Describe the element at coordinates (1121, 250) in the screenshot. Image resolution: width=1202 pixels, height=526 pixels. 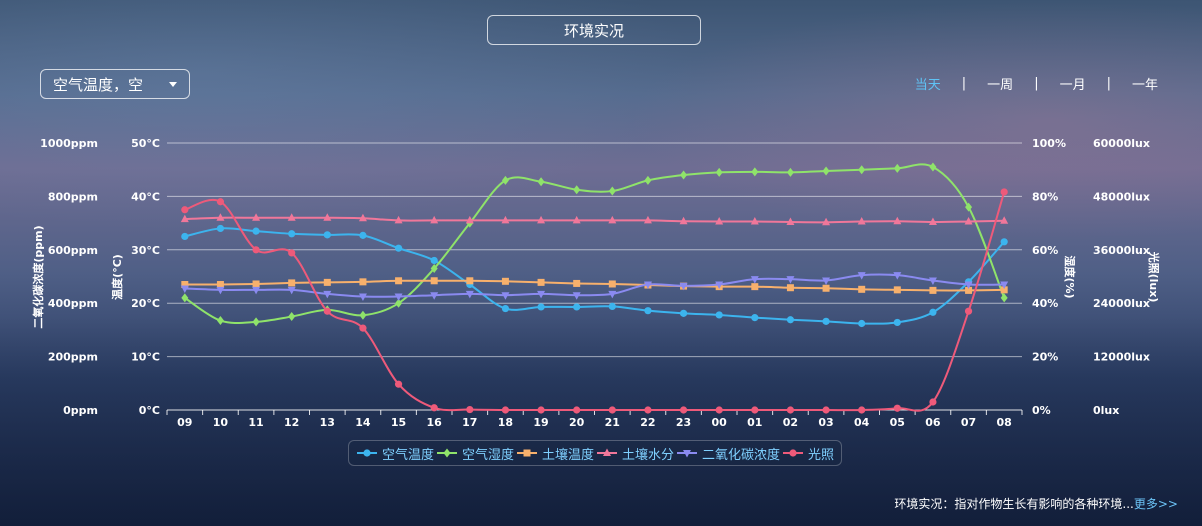
I see `light-tick-label: 36000lux` at that location.